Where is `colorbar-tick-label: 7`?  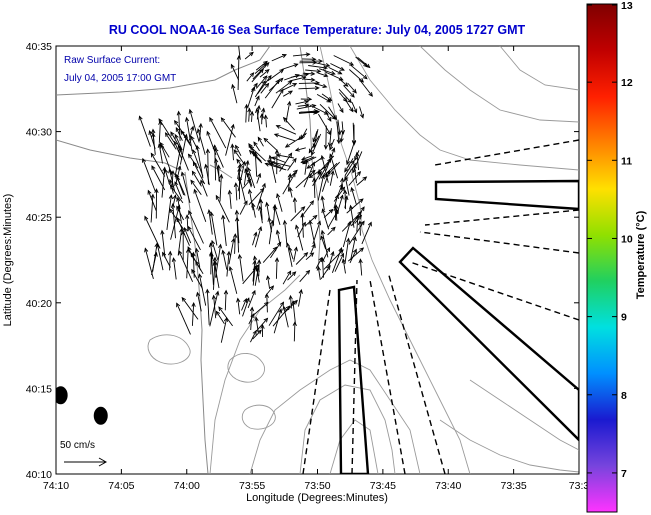
colorbar-tick-label: 7 is located at coordinates (624, 474).